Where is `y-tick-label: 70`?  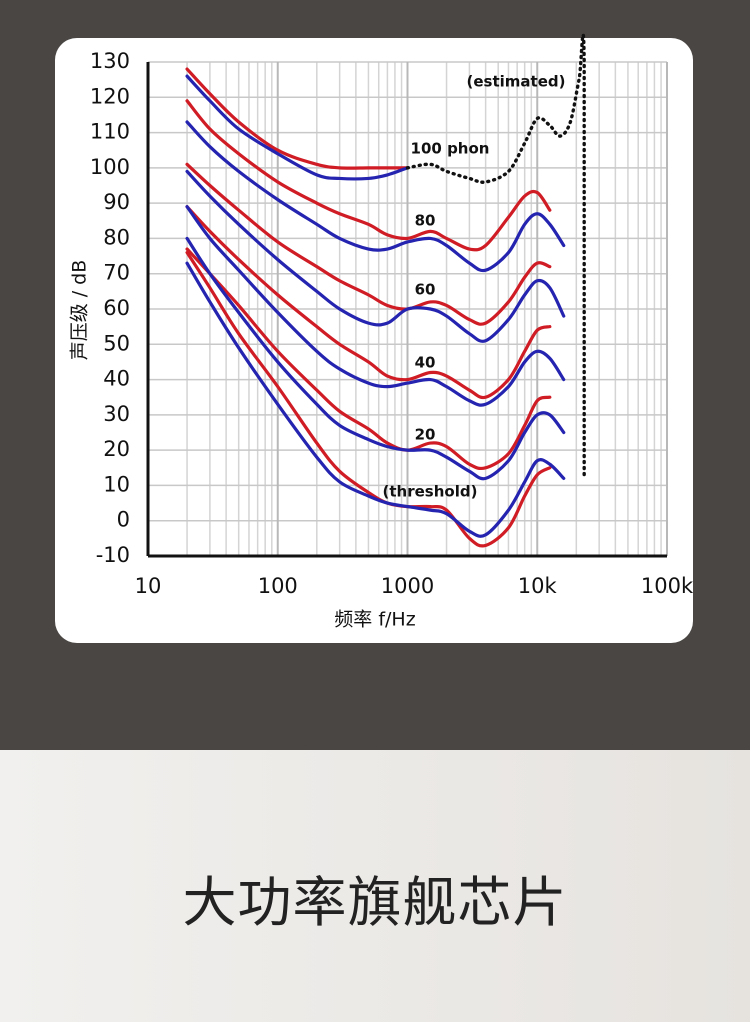
y-tick-label: 70 is located at coordinates (116, 273).